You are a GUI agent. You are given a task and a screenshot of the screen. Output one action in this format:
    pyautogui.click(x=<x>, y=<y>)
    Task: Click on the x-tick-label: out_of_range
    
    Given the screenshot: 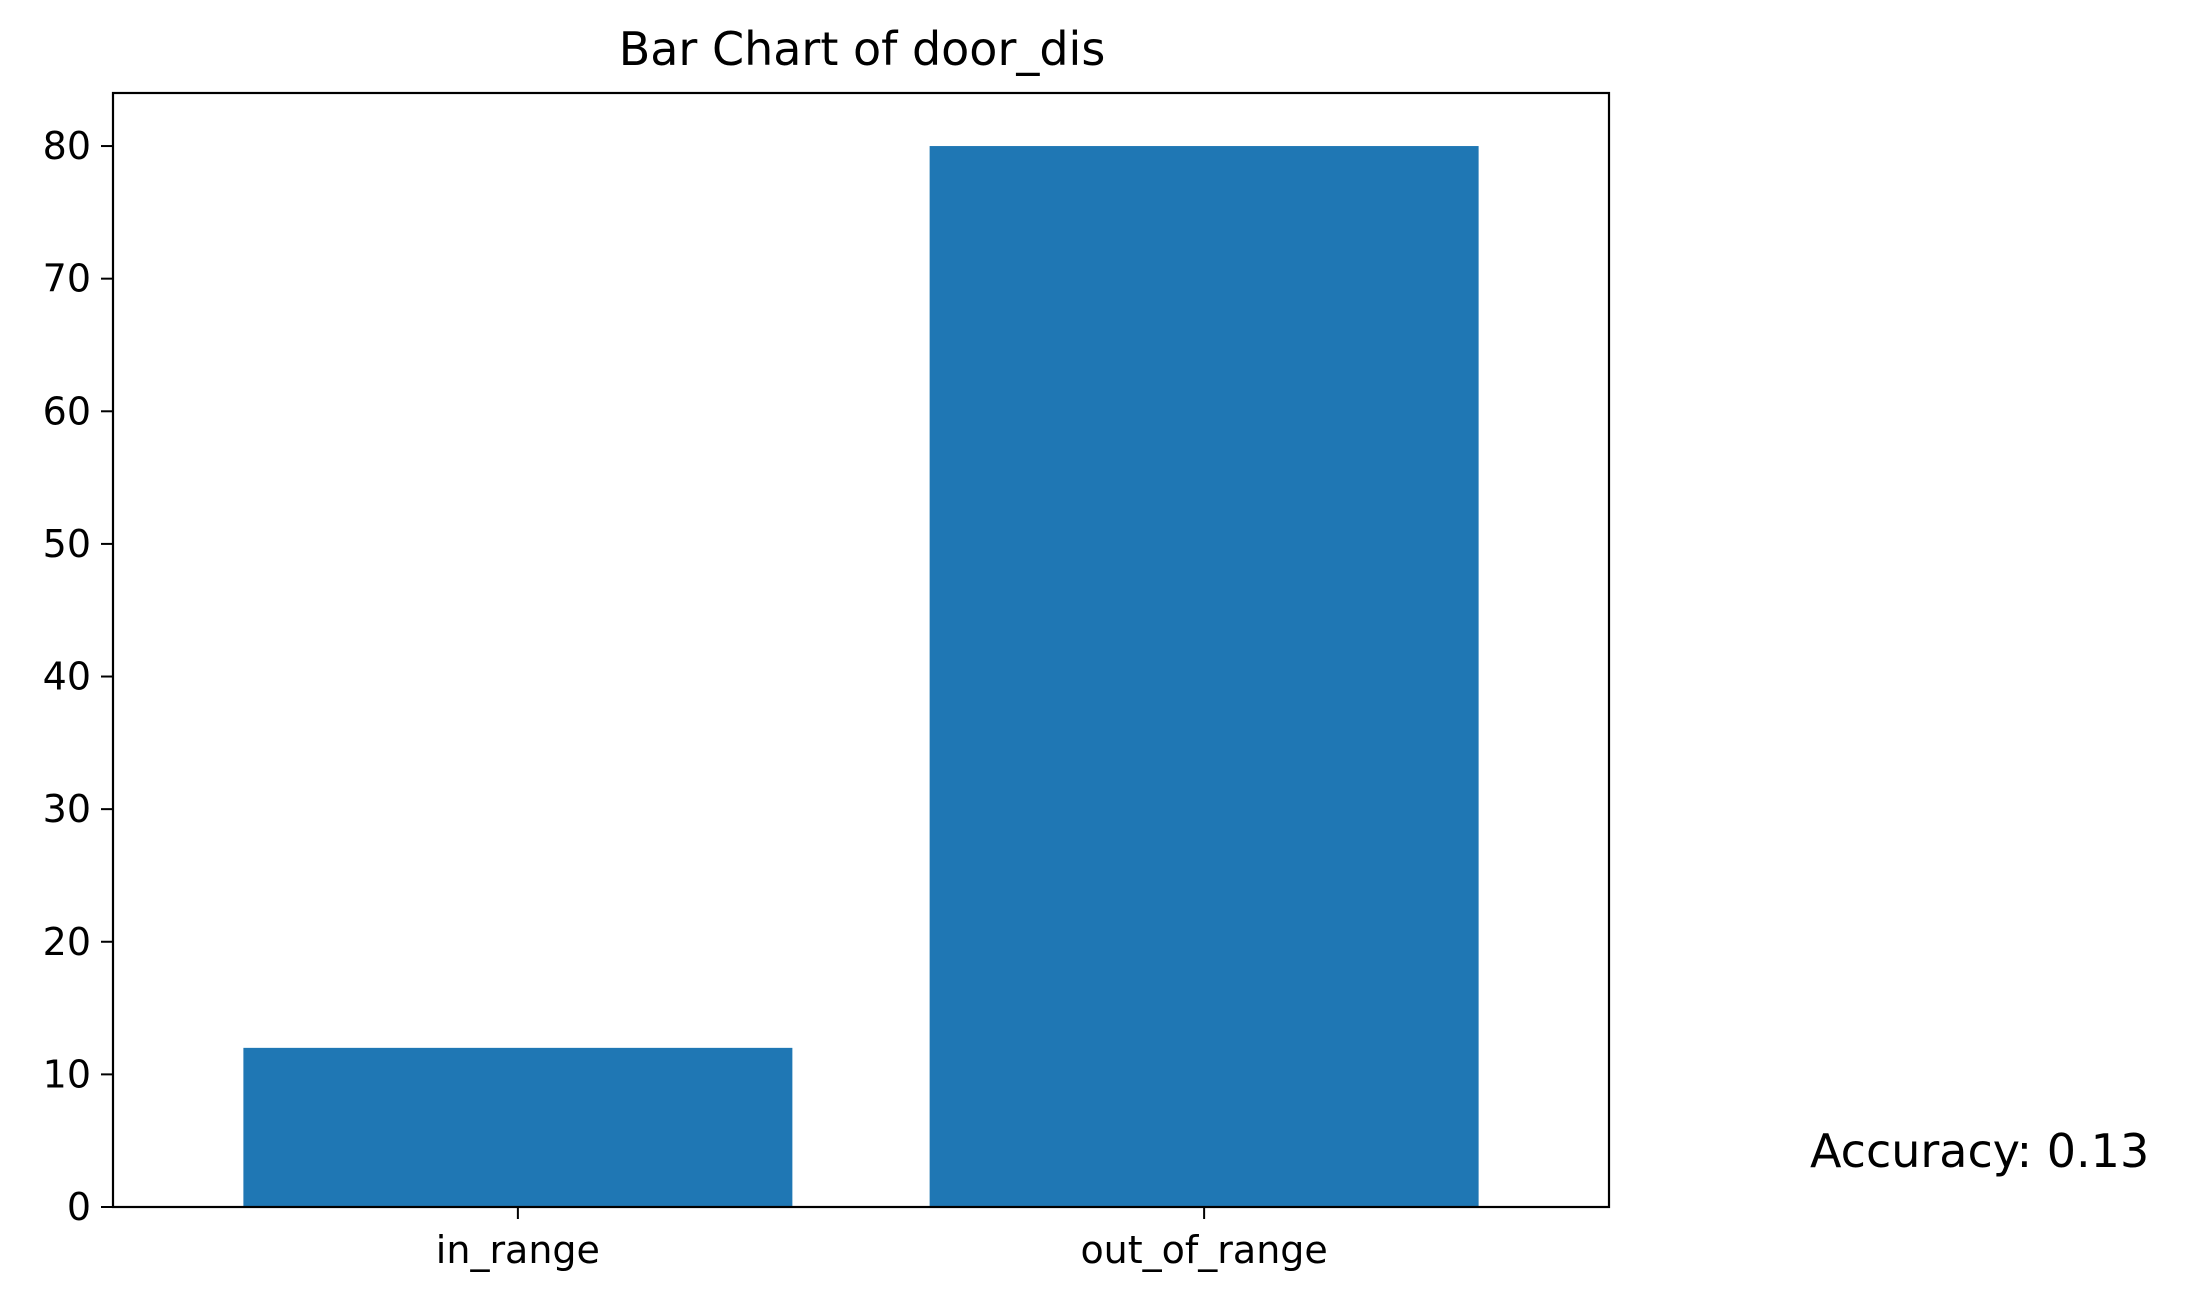 What is the action you would take?
    pyautogui.click(x=1203, y=1250)
    